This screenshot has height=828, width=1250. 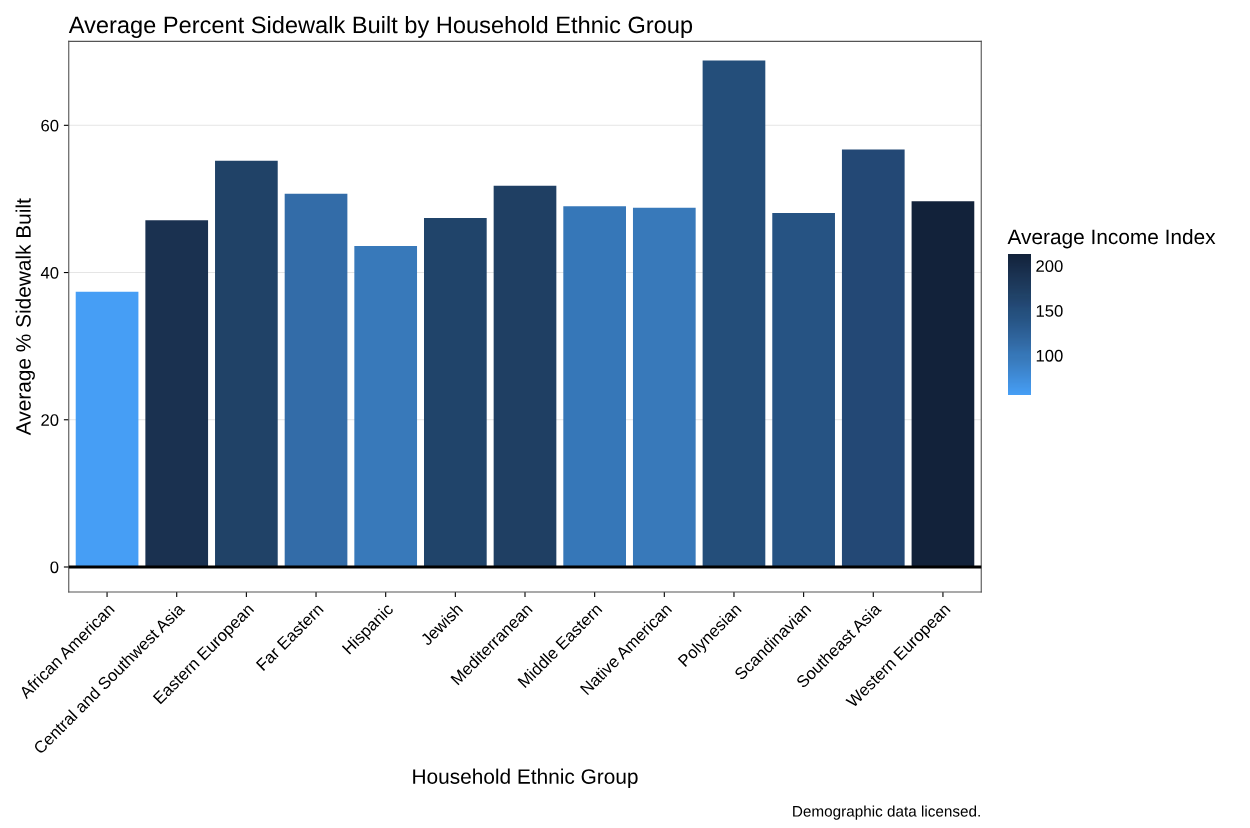 I want to click on x-axis-title: Household Ethnic Group, so click(x=525, y=778).